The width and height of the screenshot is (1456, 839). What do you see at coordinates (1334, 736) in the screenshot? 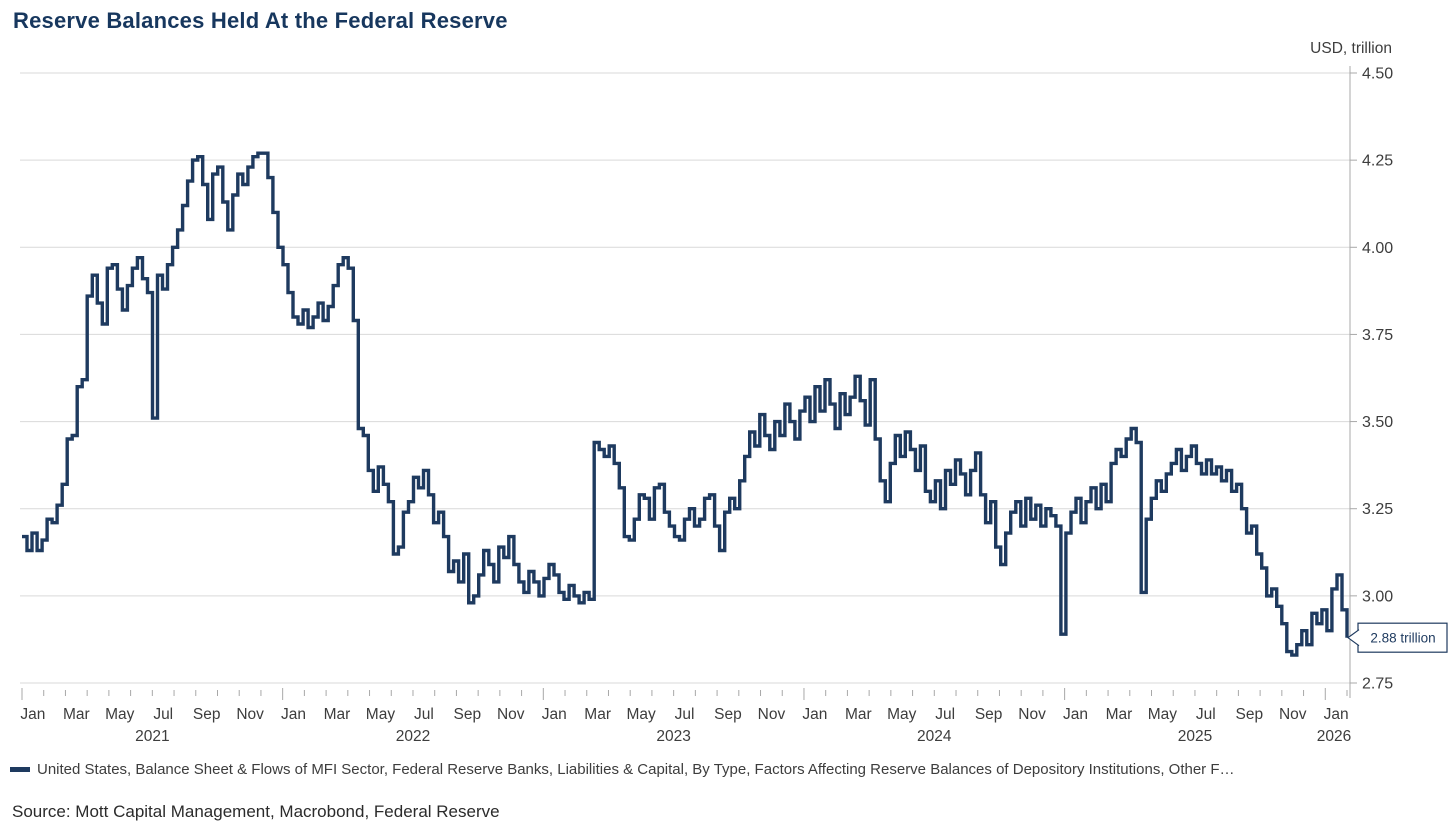
I see `x-year-label: 2026` at bounding box center [1334, 736].